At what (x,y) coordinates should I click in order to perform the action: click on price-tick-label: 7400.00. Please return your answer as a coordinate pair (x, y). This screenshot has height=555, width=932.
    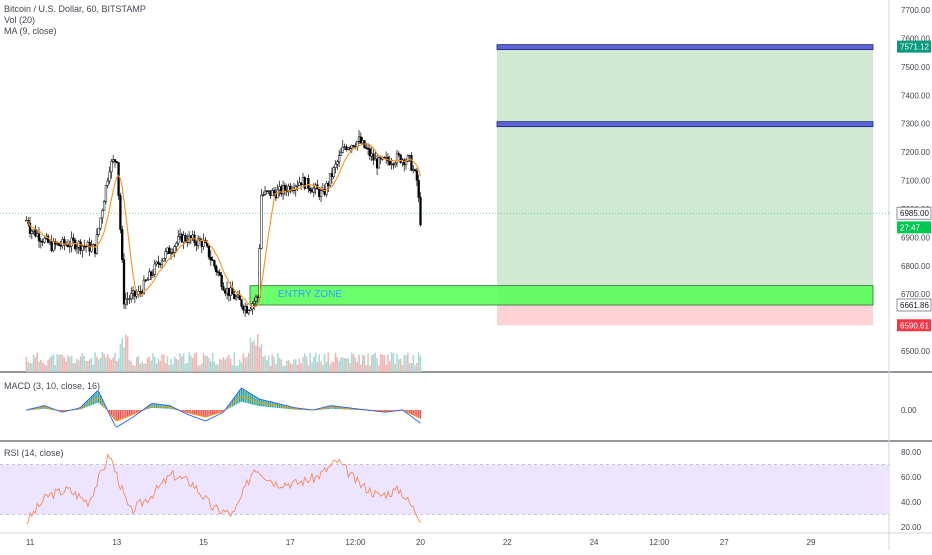
    Looking at the image, I should click on (915, 95).